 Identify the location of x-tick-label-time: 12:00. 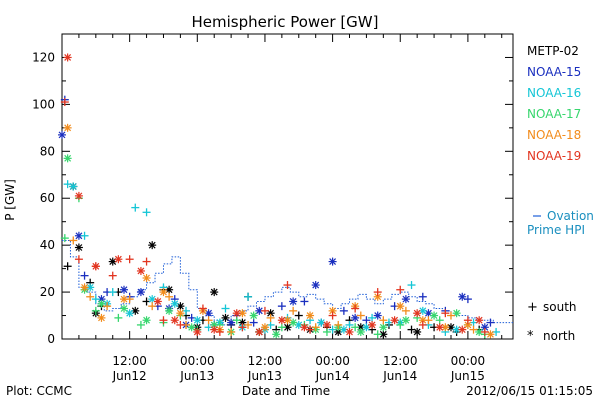
(400, 361).